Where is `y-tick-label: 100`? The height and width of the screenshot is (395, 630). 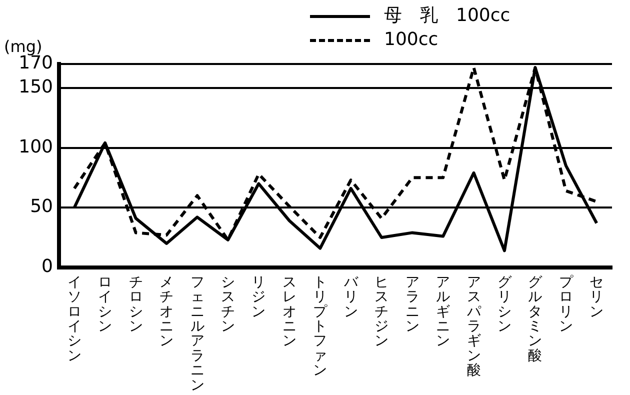 y-tick-label: 100 is located at coordinates (35, 147).